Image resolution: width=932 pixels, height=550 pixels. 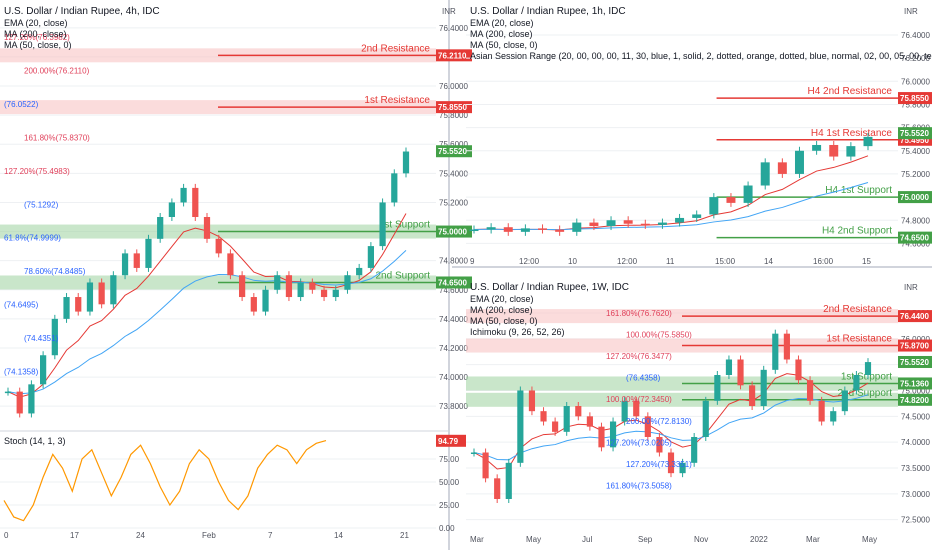 I want to click on fib-label: (76.4358), so click(x=643, y=378).